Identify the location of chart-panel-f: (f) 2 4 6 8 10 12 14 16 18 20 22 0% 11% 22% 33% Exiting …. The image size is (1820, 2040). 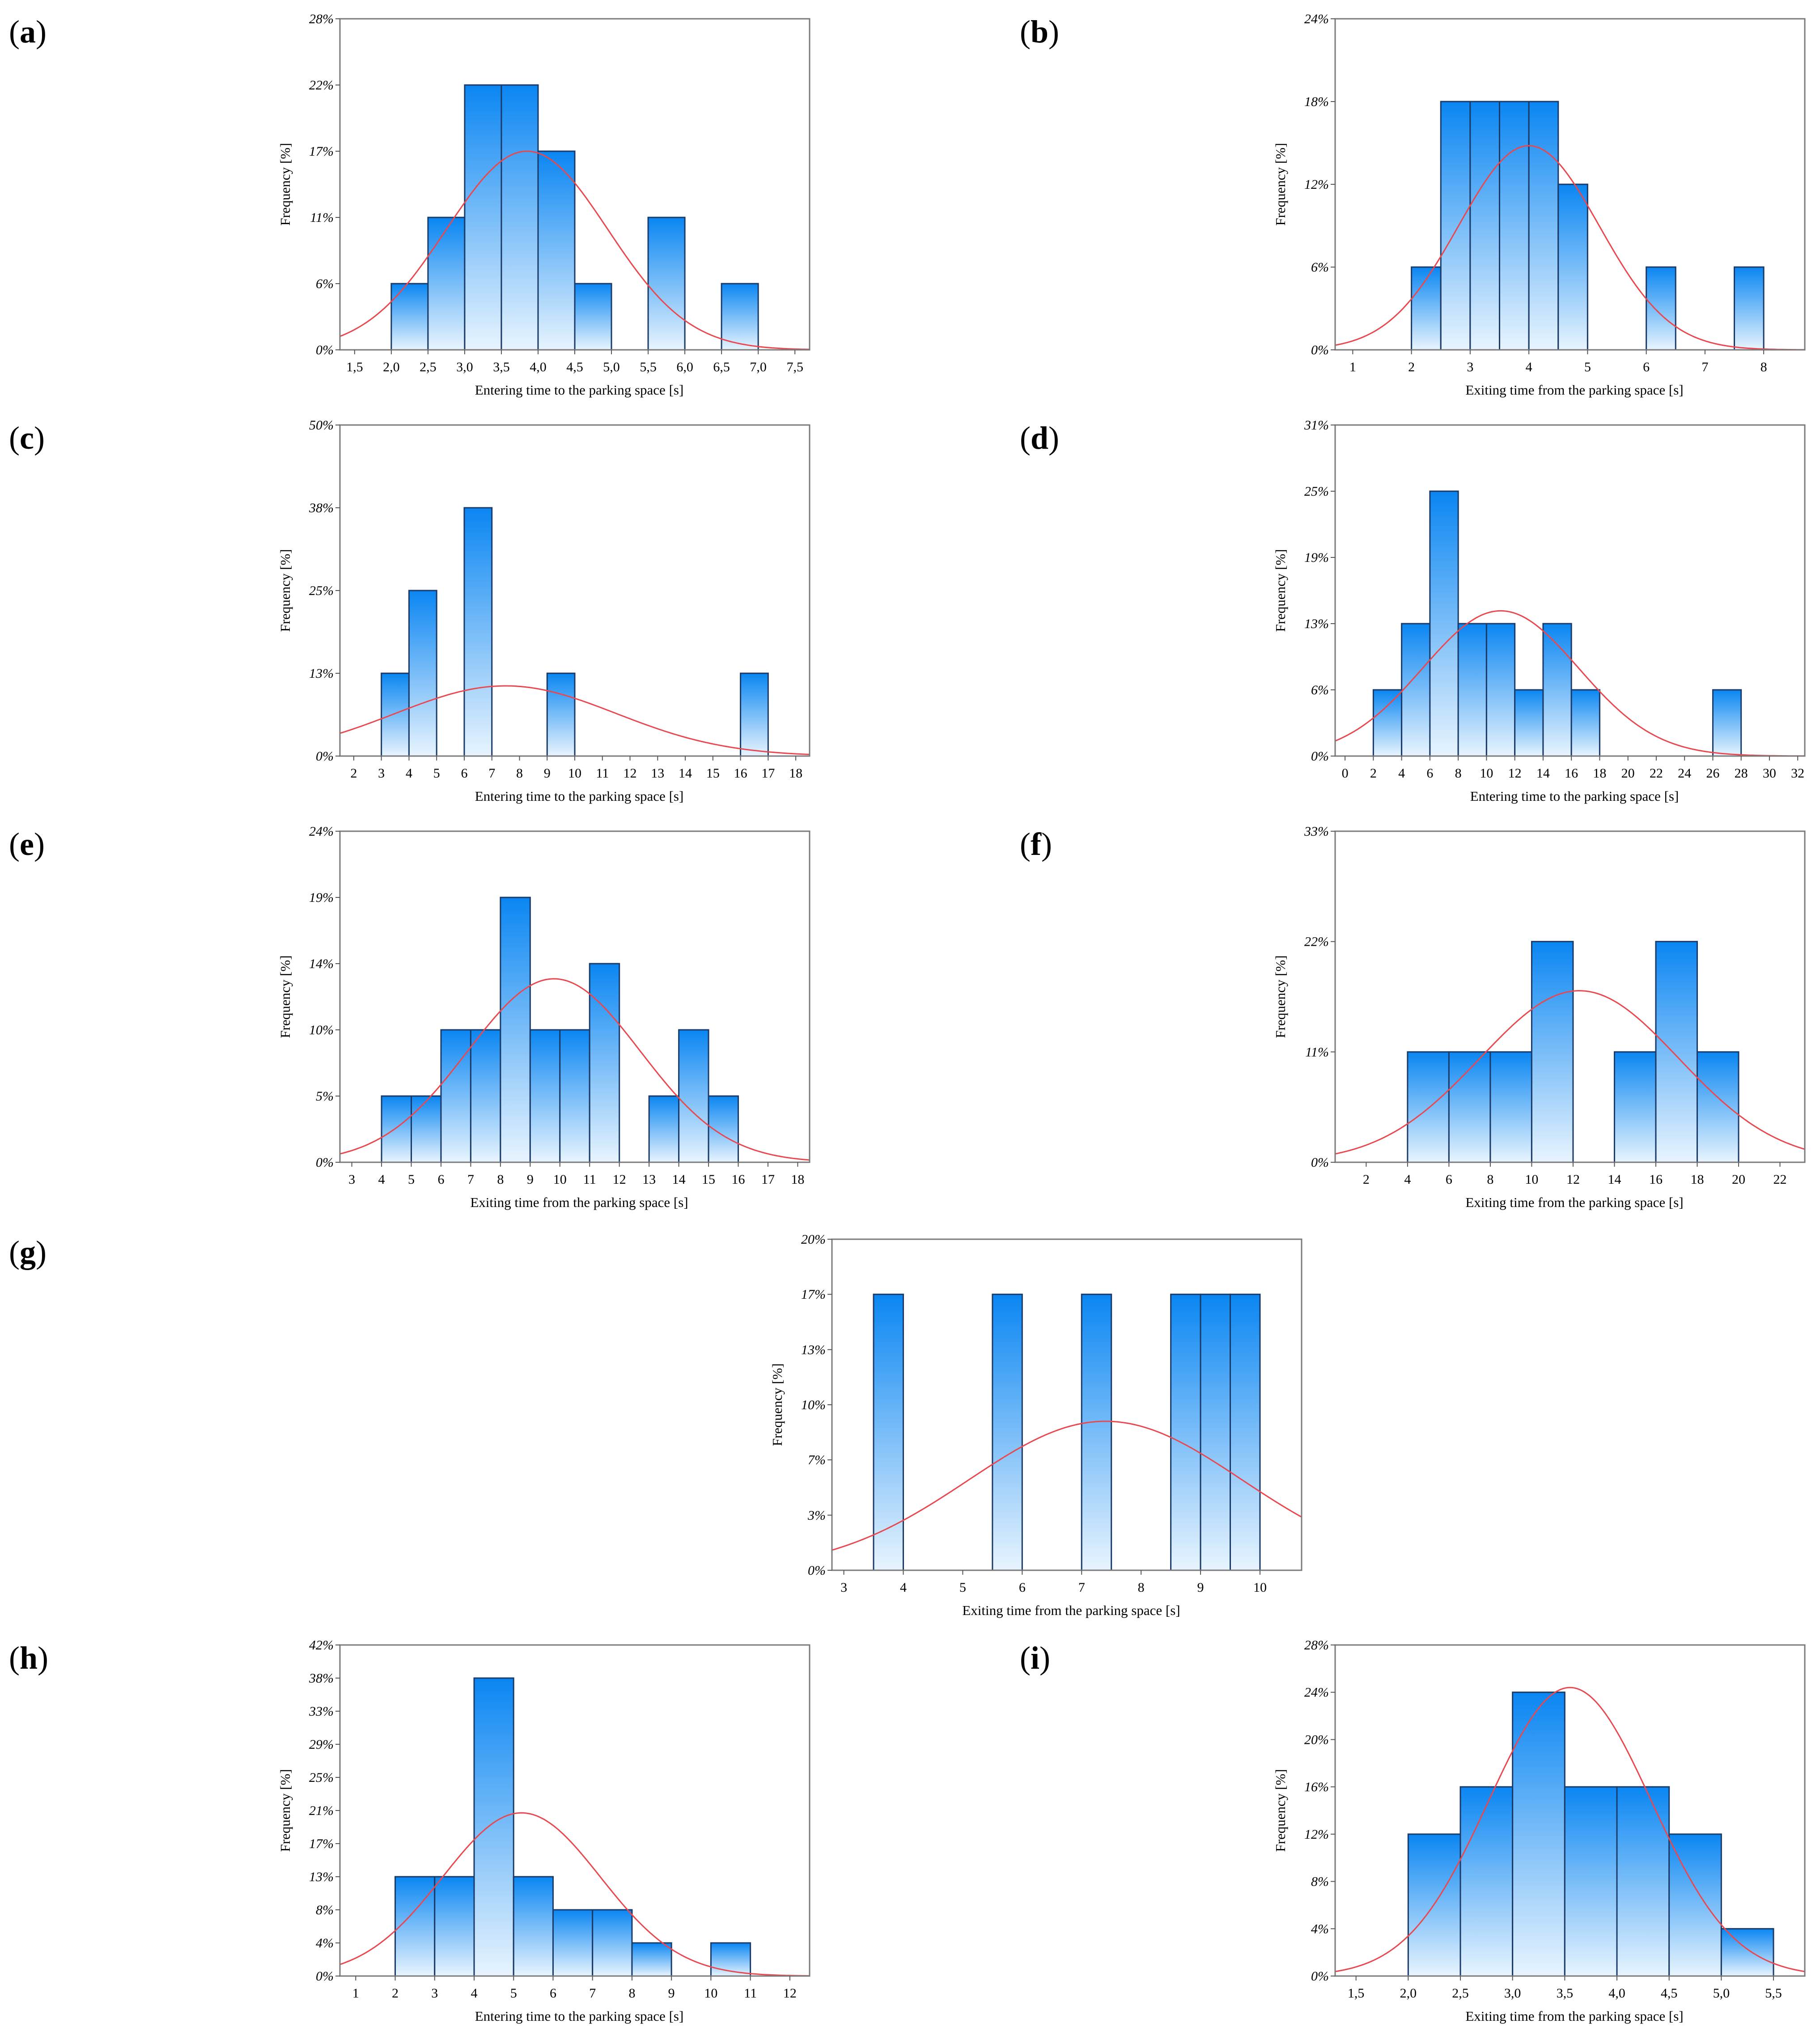
(1413, 1017).